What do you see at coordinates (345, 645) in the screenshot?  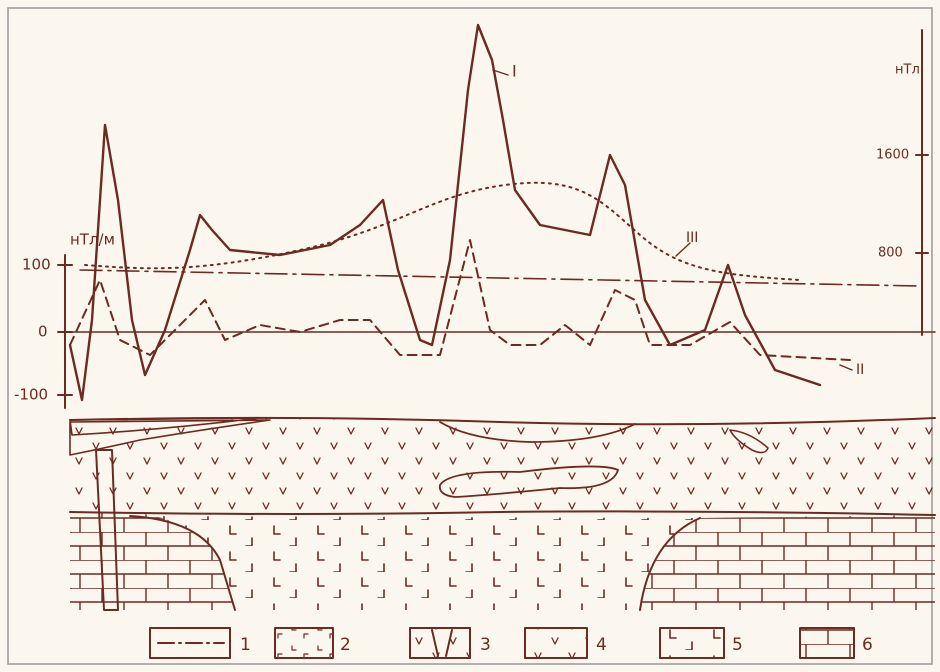 I see `legend-label: 2` at bounding box center [345, 645].